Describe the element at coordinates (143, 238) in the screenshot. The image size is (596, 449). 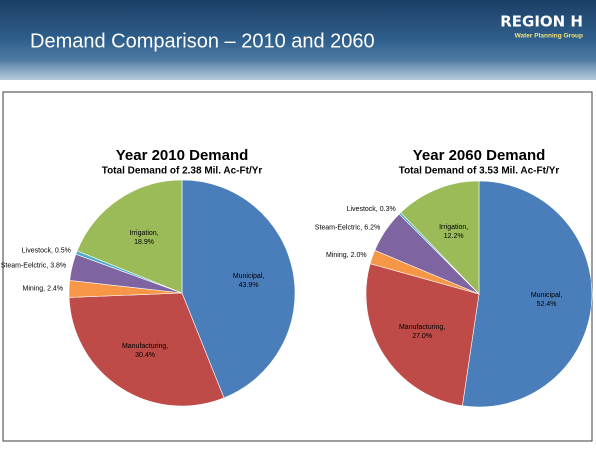
I see `data-label: Irrigation, 18.9%` at that location.